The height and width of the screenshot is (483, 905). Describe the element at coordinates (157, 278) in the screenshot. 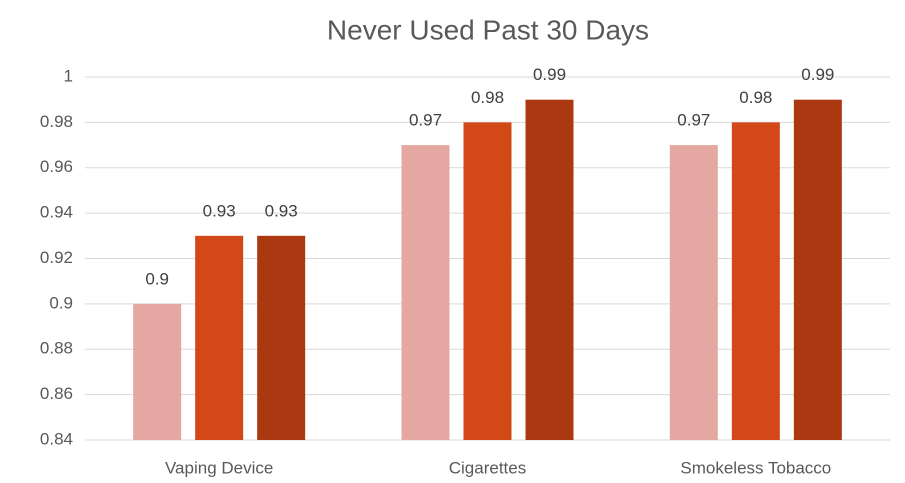

I see `data-label: 0.9` at that location.